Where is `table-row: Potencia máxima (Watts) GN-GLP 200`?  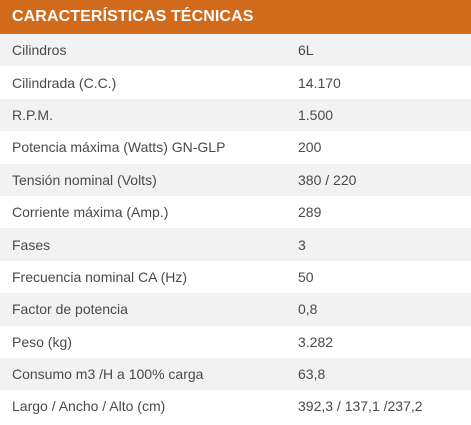 table-row: Potencia máxima (Watts) GN-GLP 200 is located at coordinates (235, 147).